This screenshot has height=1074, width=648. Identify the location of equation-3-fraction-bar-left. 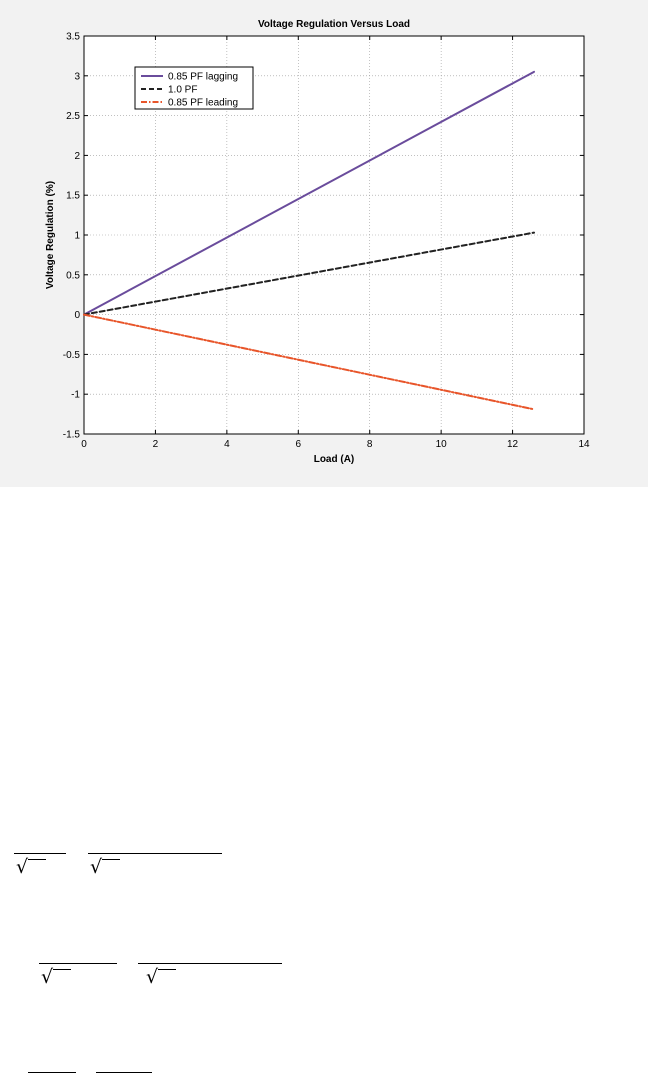
(52, 1072).